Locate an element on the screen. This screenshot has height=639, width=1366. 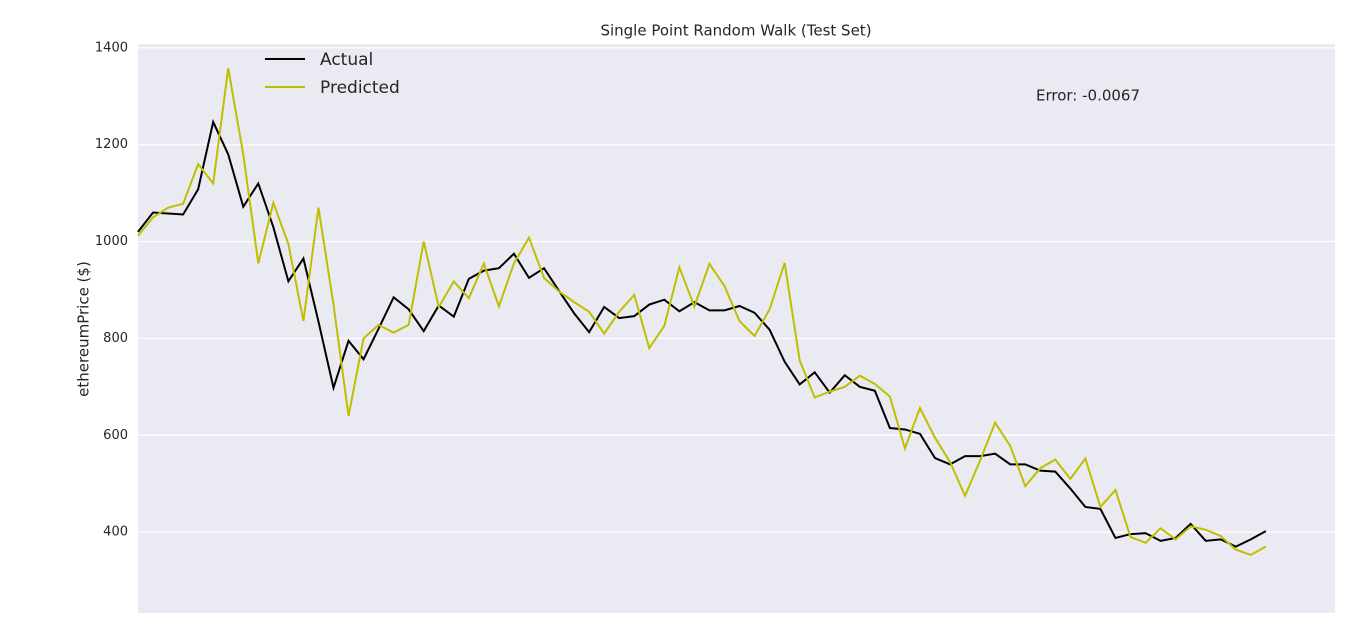
annotation: Error: -0.0067 is located at coordinates (1088, 96).